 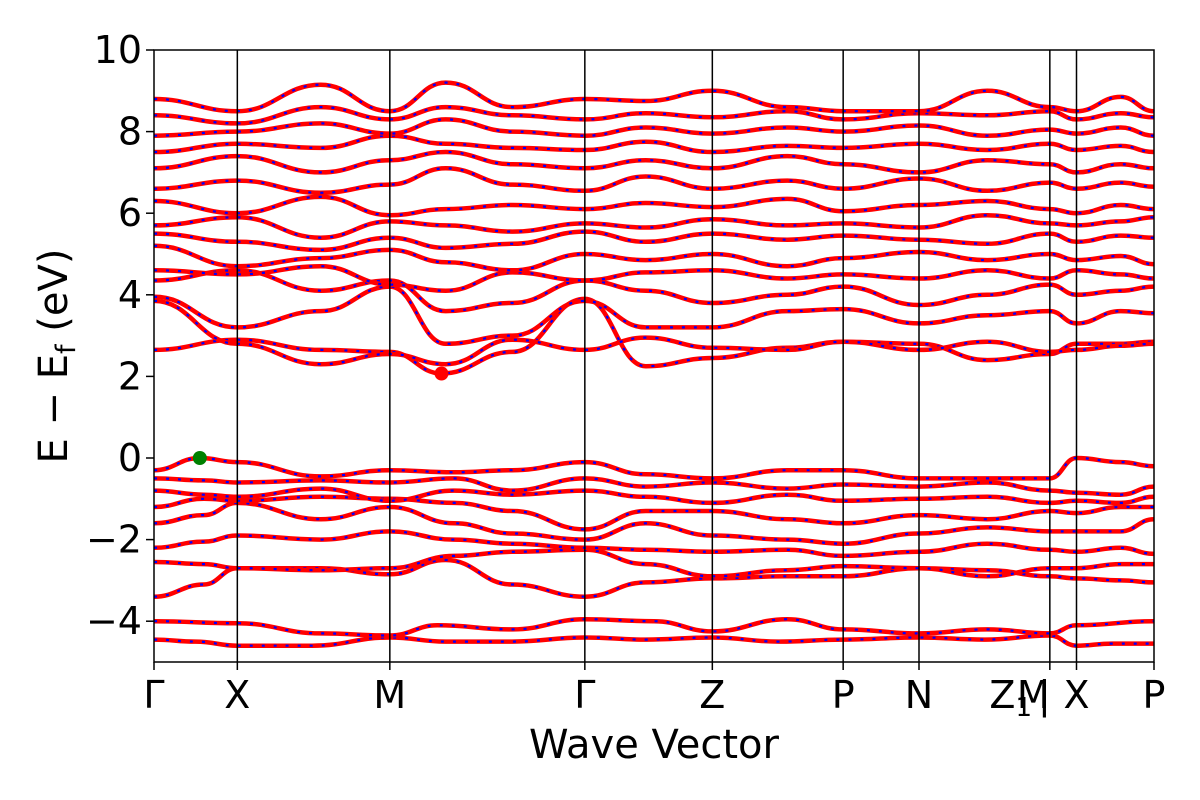 I want to click on cbm-marker, so click(x=441, y=373).